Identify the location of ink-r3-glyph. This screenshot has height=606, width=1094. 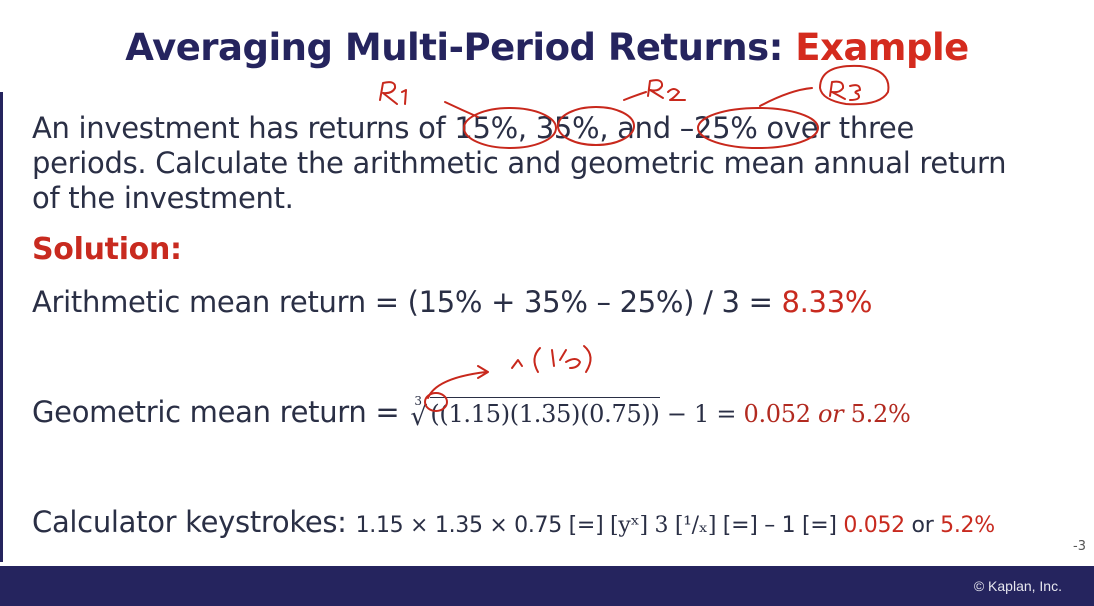
(845, 90).